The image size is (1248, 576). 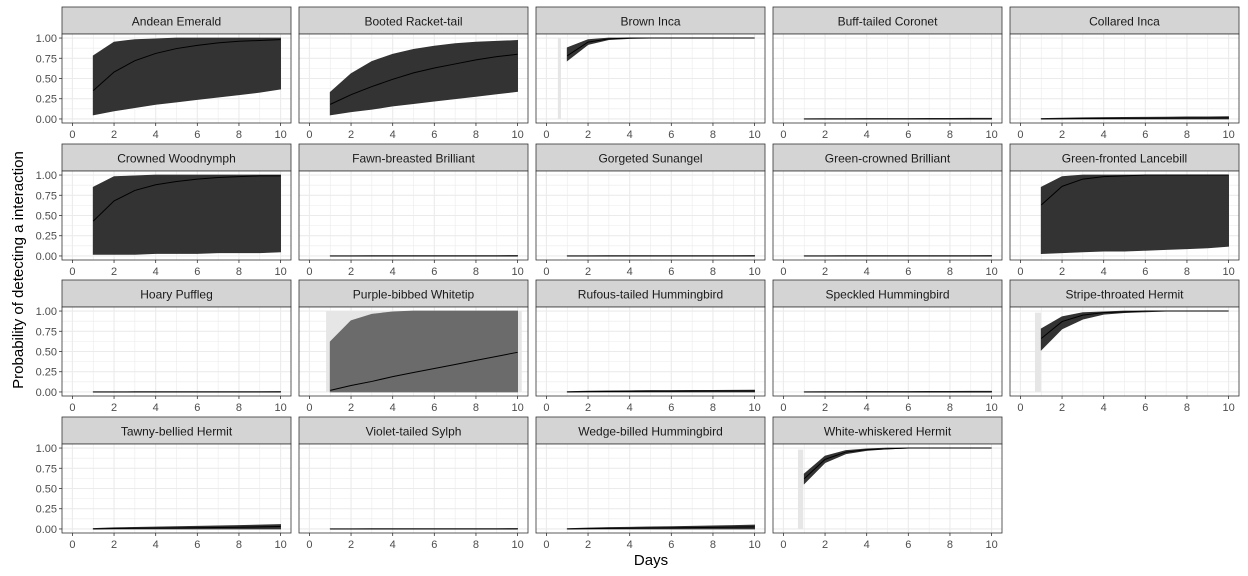 I want to click on facet-panel: Green-fronted Lancebill 0 2 4 6 8 10, so click(x=1124, y=210).